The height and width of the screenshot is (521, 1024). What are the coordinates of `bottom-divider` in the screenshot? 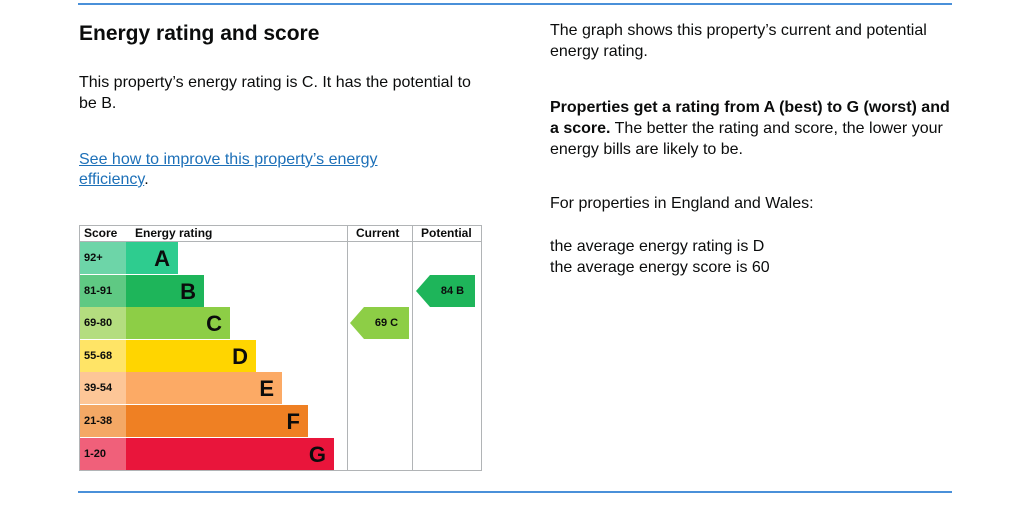 It's located at (515, 492).